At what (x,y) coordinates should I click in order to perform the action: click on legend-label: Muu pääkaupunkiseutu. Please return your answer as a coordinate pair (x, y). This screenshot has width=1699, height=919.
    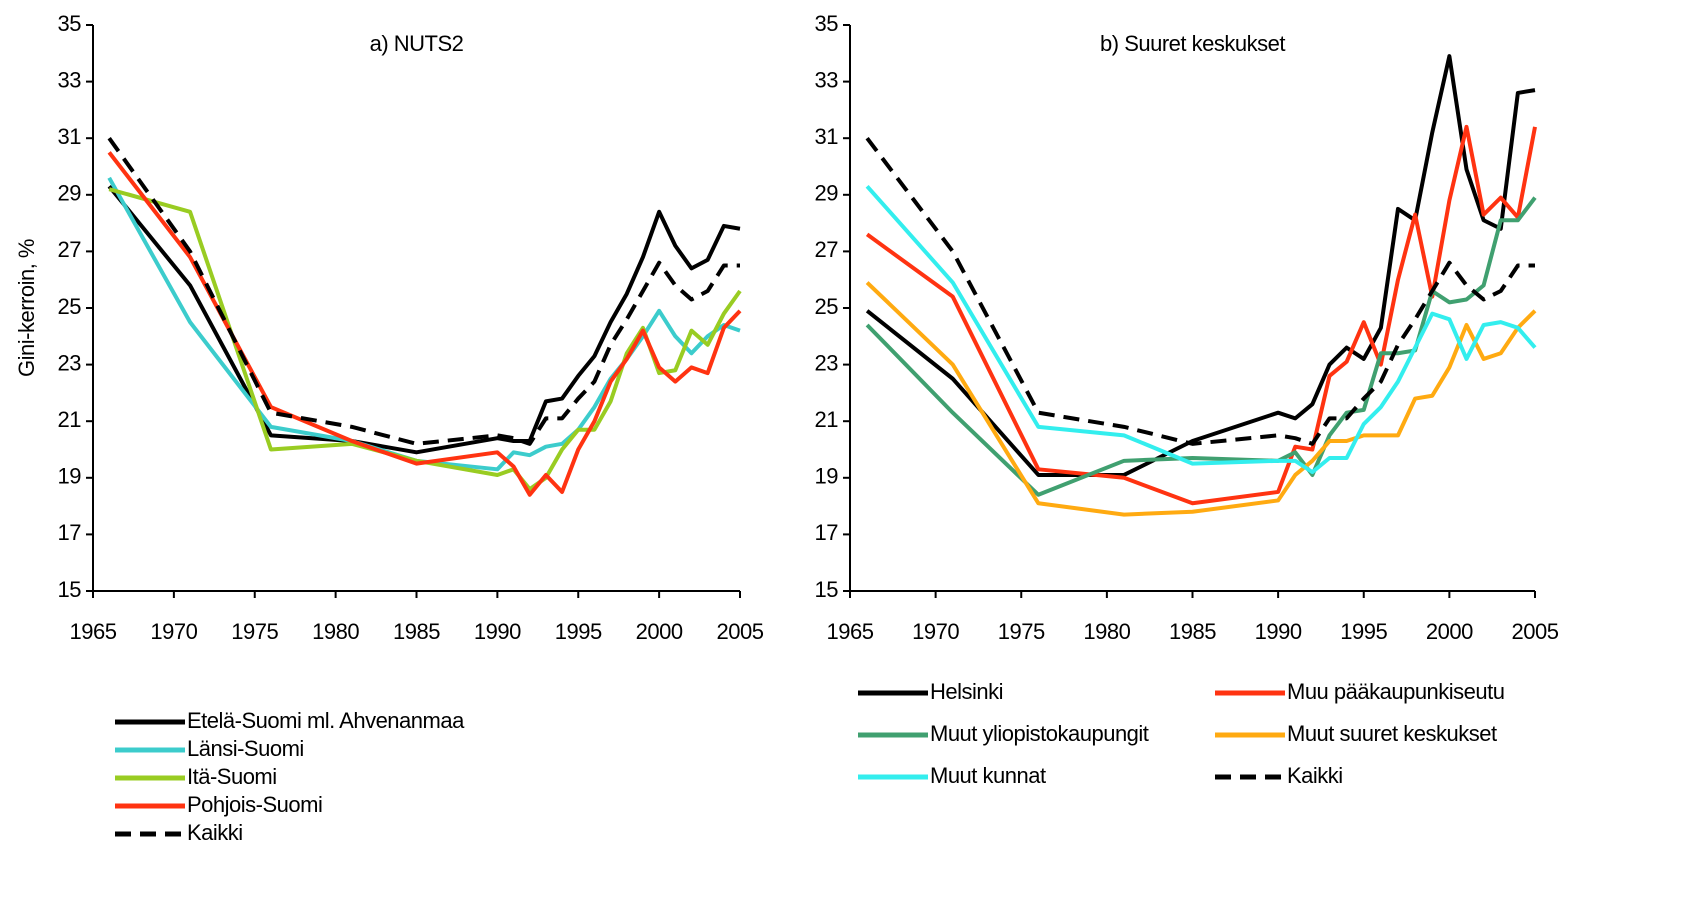
    Looking at the image, I should click on (1396, 691).